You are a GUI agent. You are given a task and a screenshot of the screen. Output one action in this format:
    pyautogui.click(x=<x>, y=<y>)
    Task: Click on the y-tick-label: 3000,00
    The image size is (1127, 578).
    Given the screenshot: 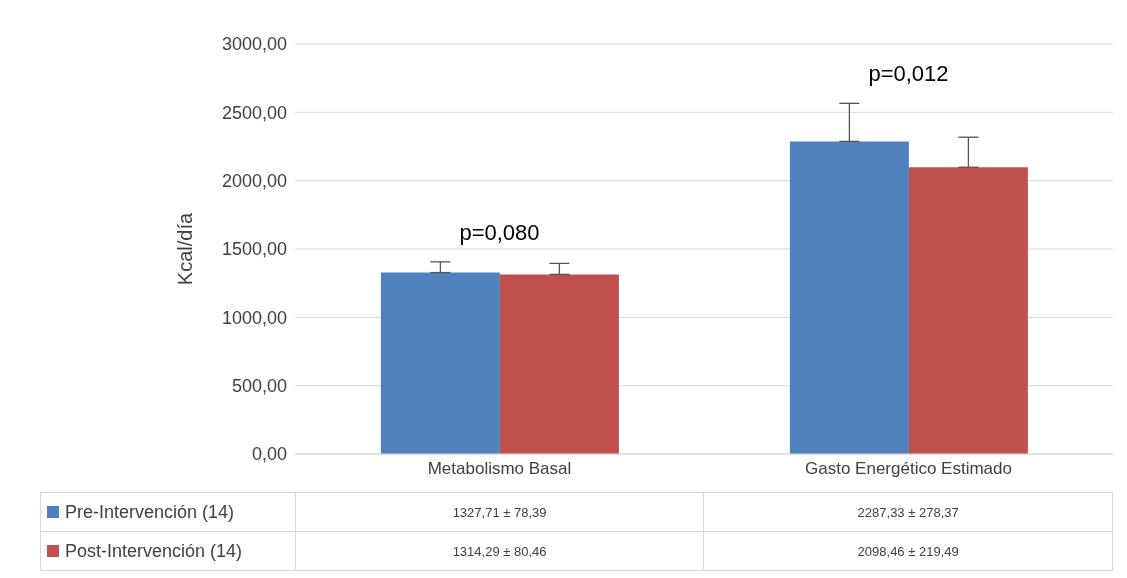 What is the action you would take?
    pyautogui.click(x=254, y=44)
    